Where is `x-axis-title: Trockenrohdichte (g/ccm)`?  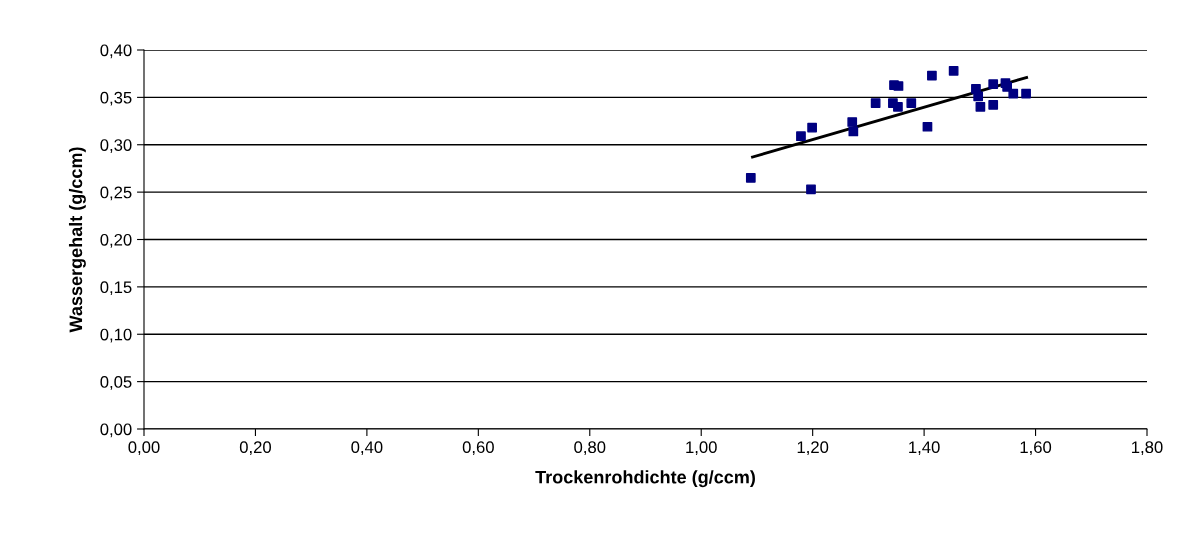 x-axis-title: Trockenrohdichte (g/ccm) is located at coordinates (645, 479).